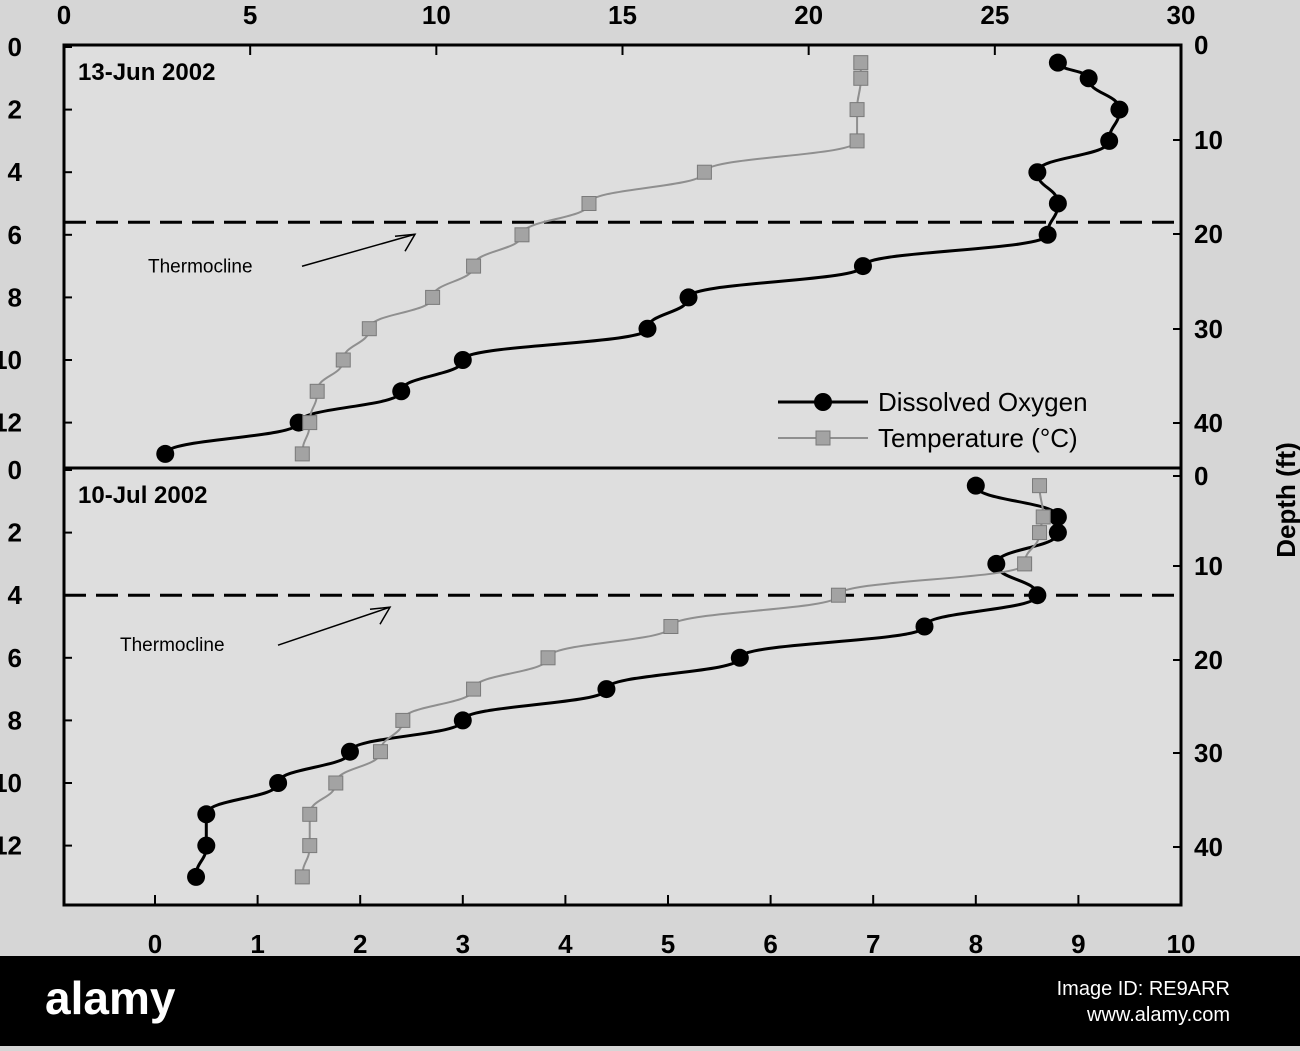 This screenshot has height=1051, width=1300. What do you see at coordinates (808, 15) in the screenshot?
I see `top-axis-tick-label: 20` at bounding box center [808, 15].